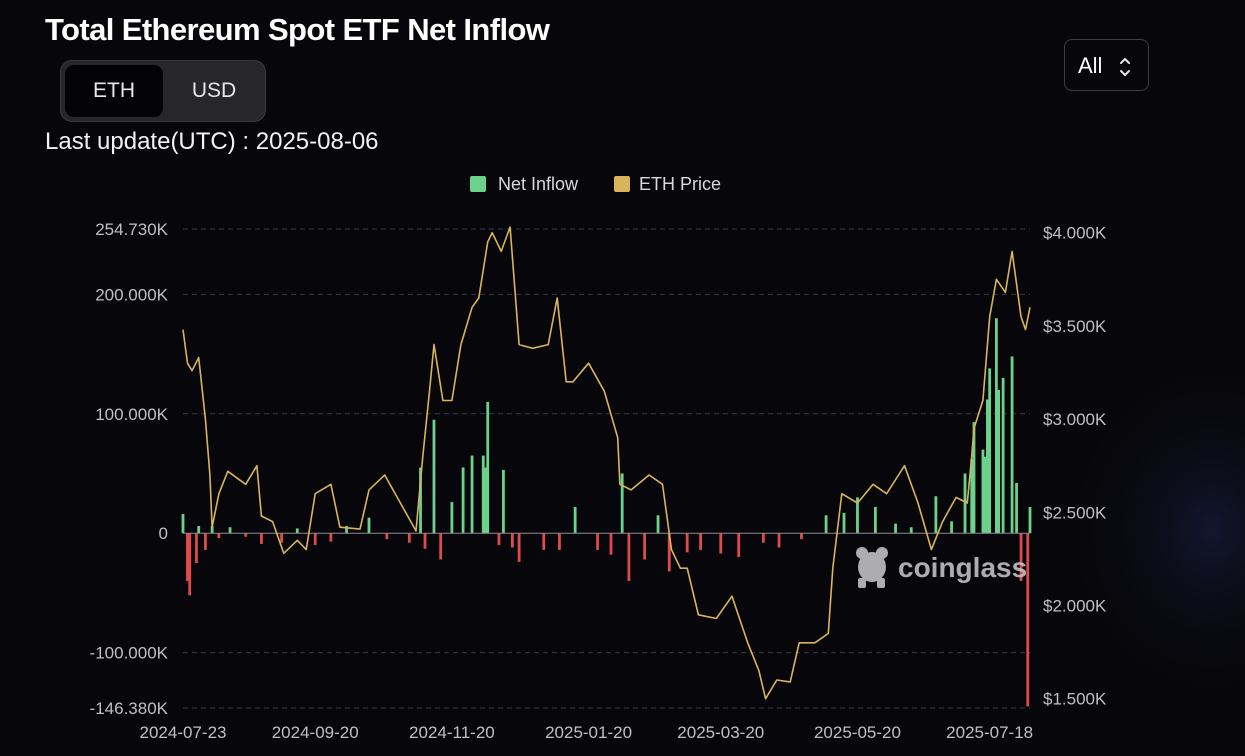 The image size is (1245, 756). What do you see at coordinates (131, 229) in the screenshot?
I see `left-axis-tick-label: 254.730K` at bounding box center [131, 229].